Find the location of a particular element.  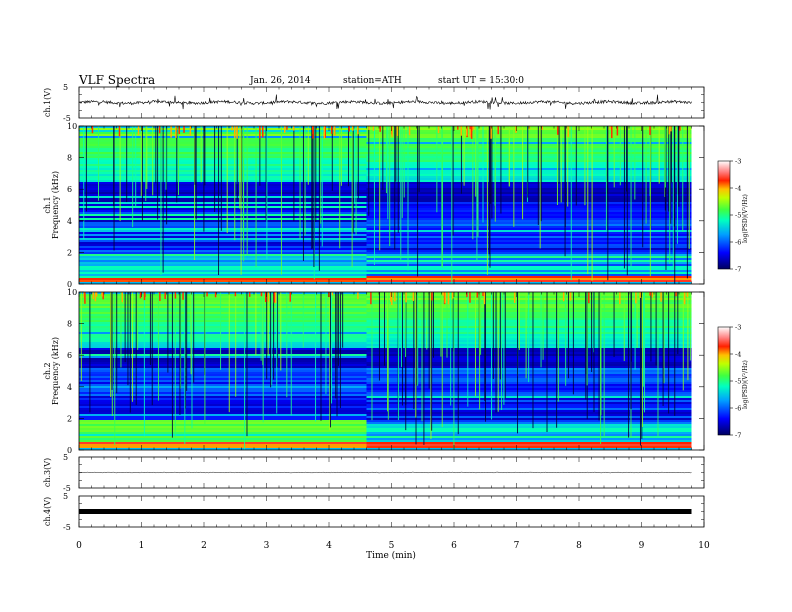

x-tick-label: 7 is located at coordinates (517, 546).